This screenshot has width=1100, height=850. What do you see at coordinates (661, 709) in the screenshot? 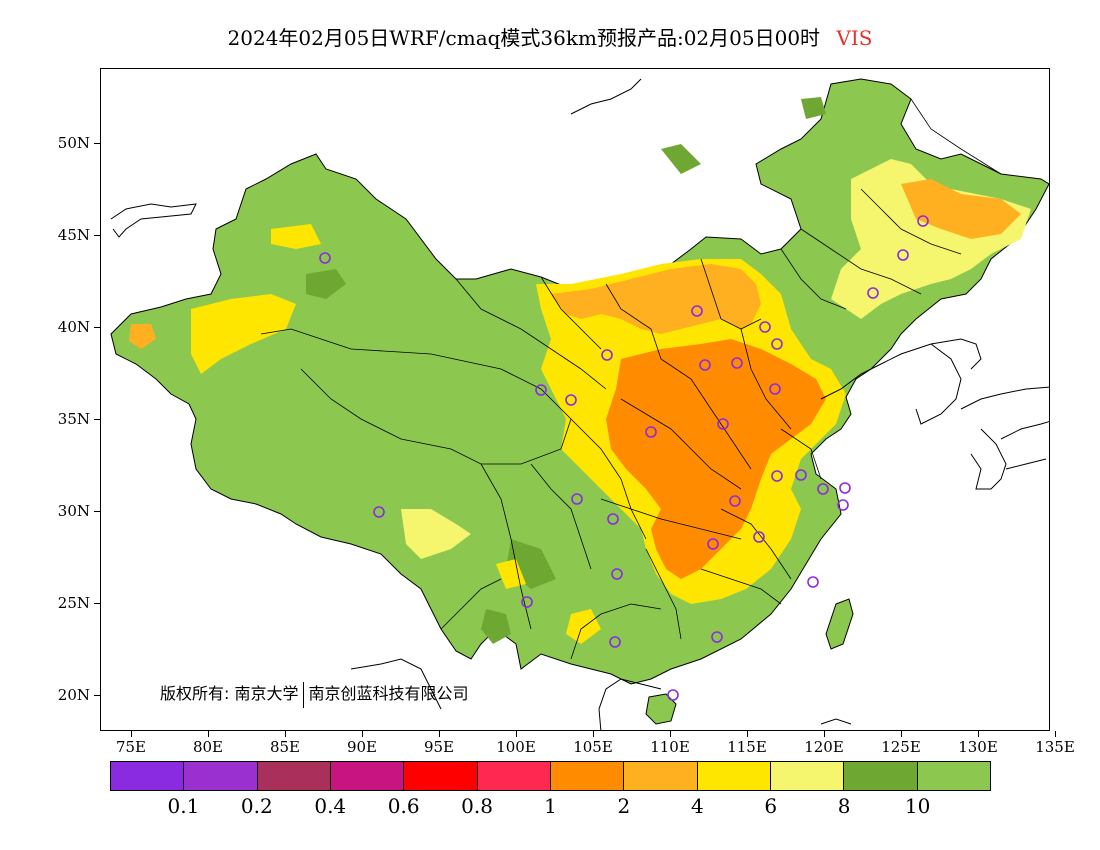
I see `hainan-island` at bounding box center [661, 709].